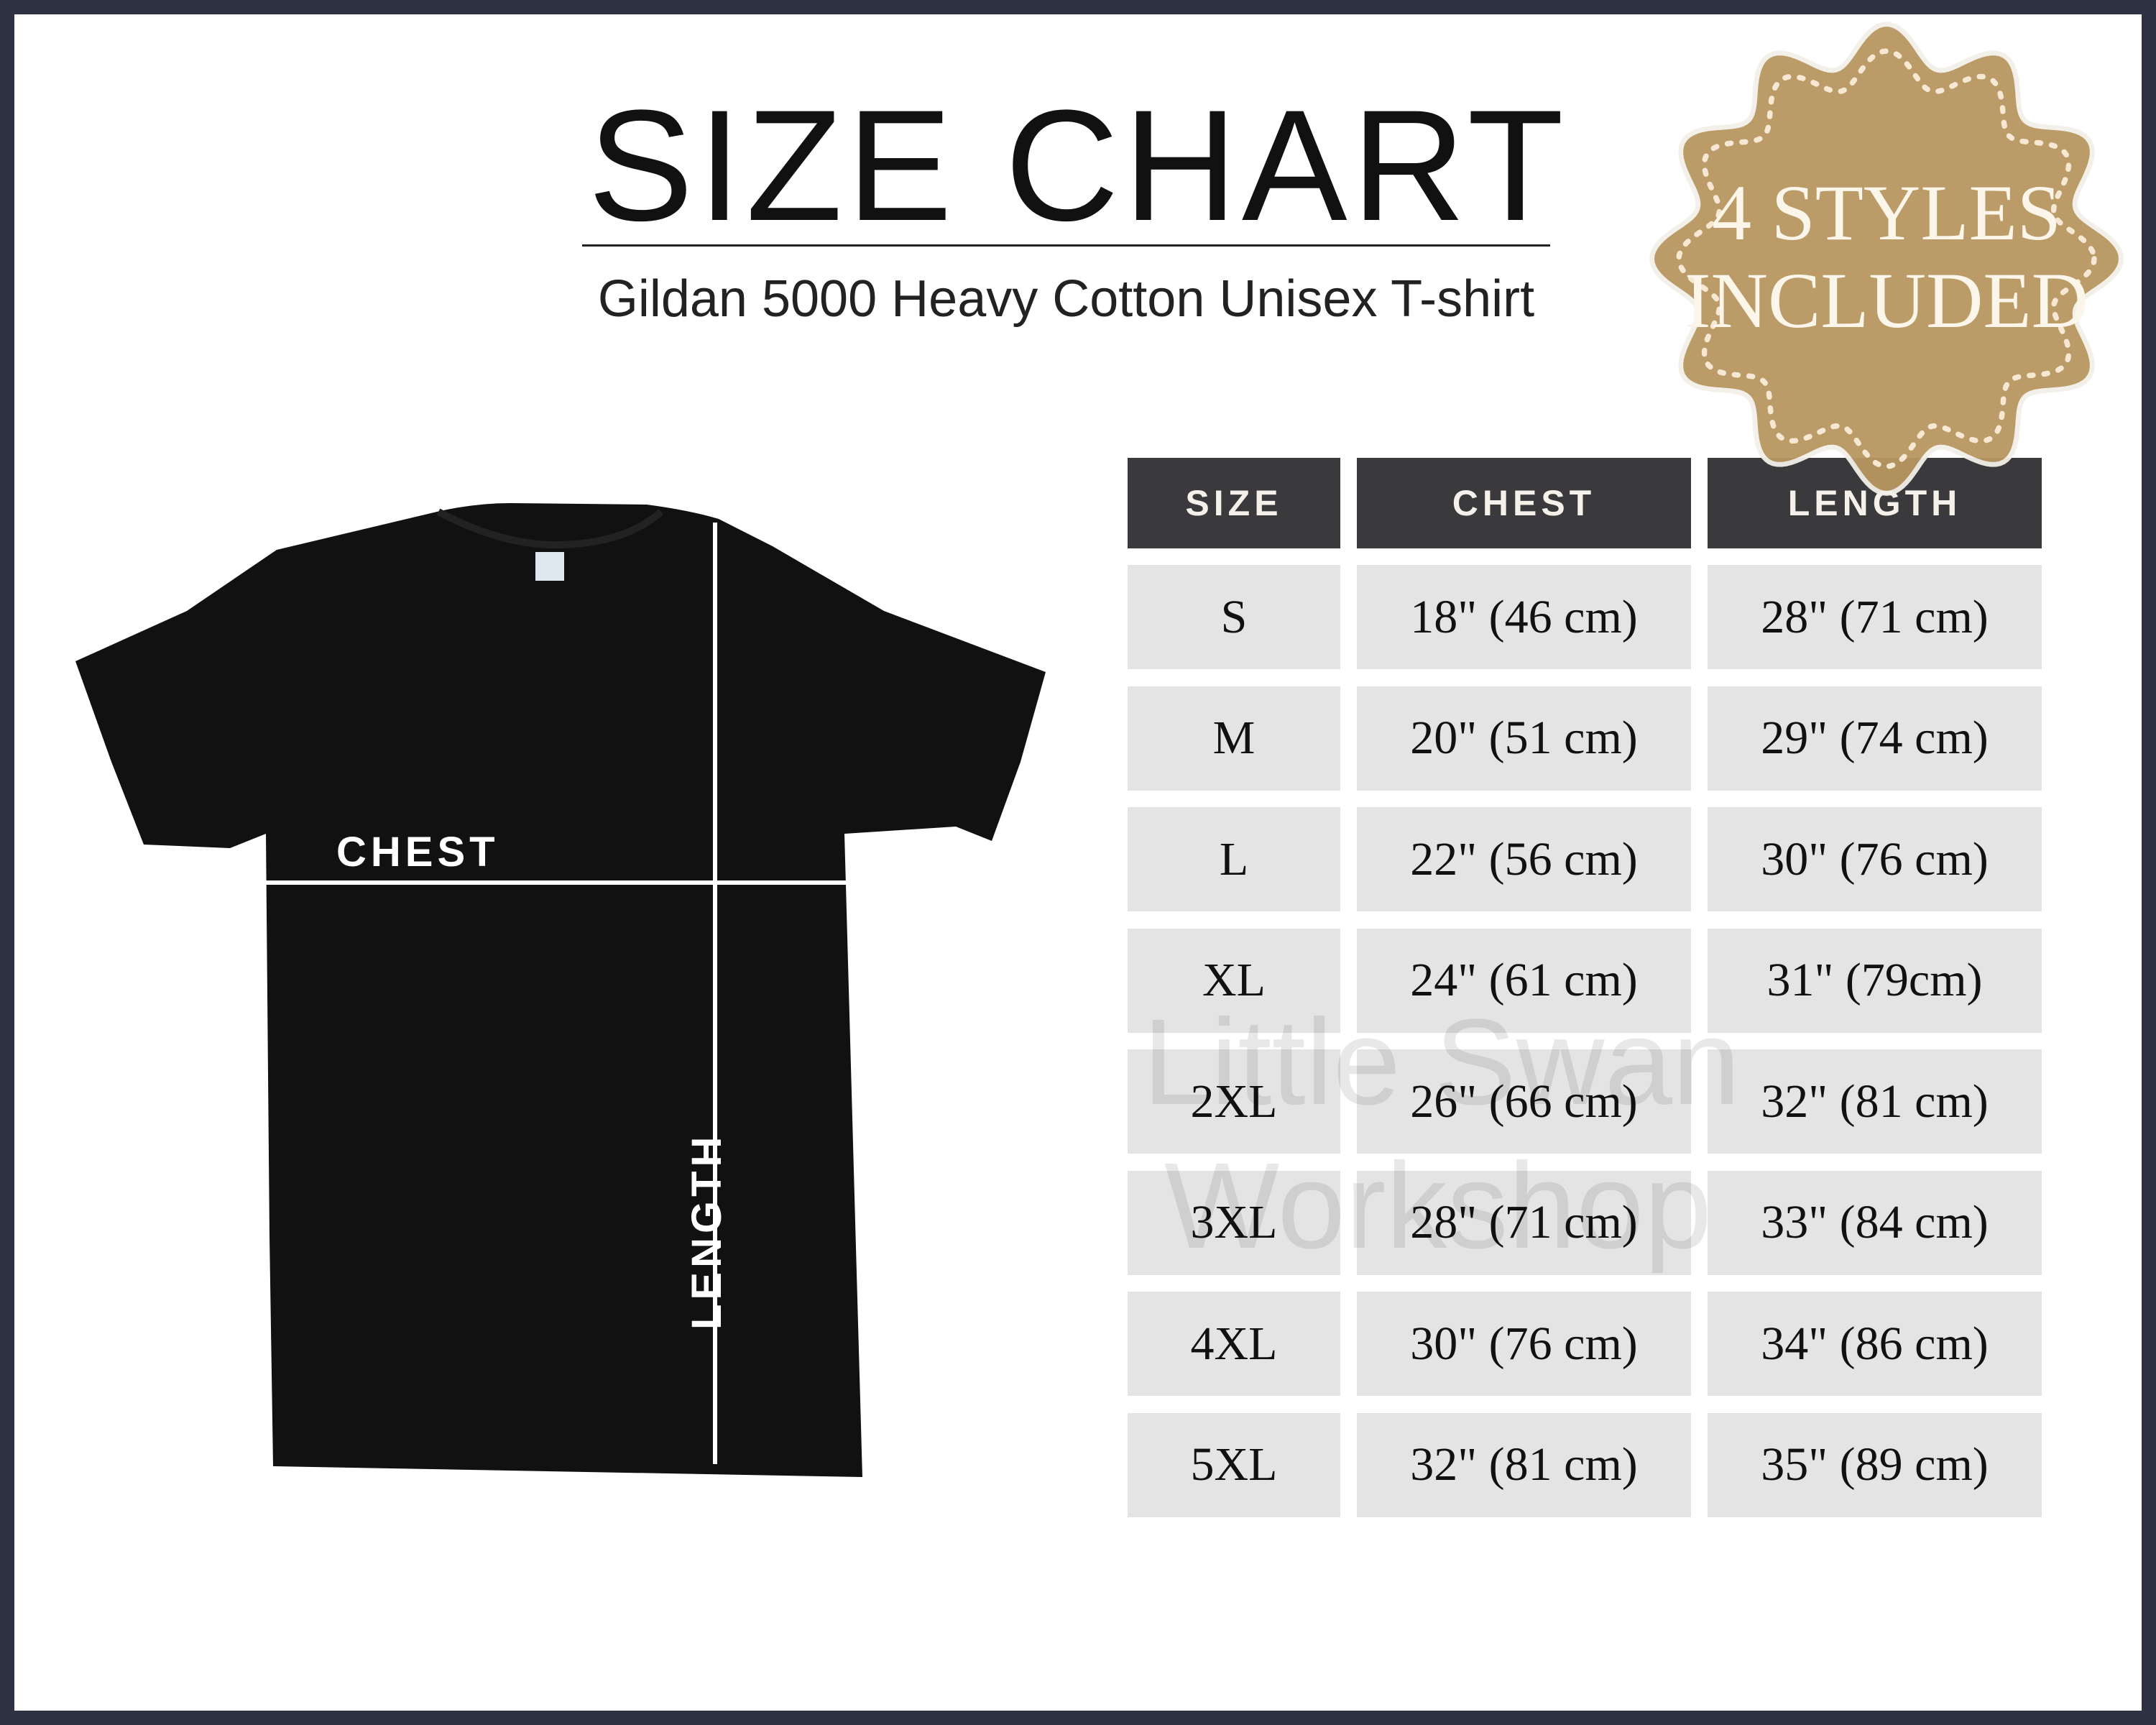  Describe the element at coordinates (1234, 859) in the screenshot. I see `table-cell-size: L` at that location.